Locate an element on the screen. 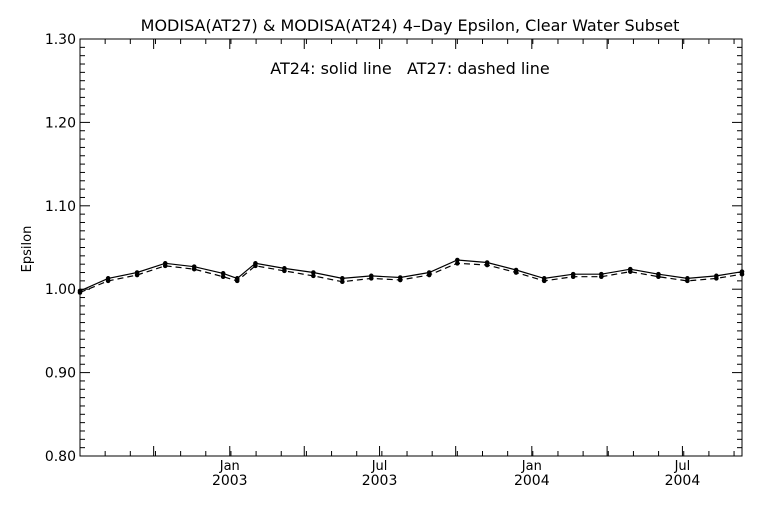 The height and width of the screenshot is (512, 768). y-tick-label: 1.10 is located at coordinates (60, 207).